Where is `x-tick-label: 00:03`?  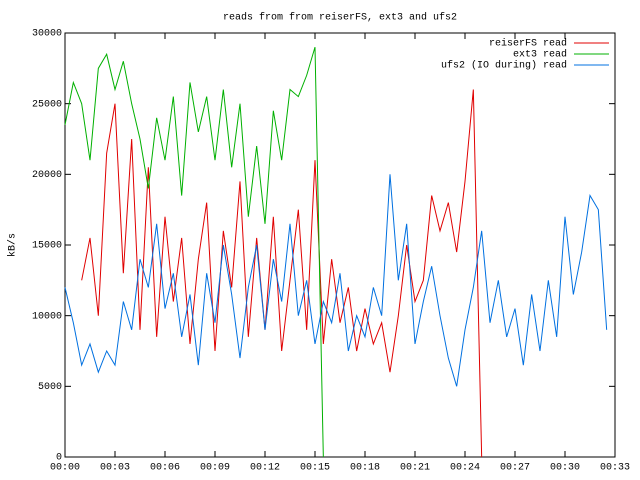
x-tick-label: 00:03 is located at coordinates (115, 468).